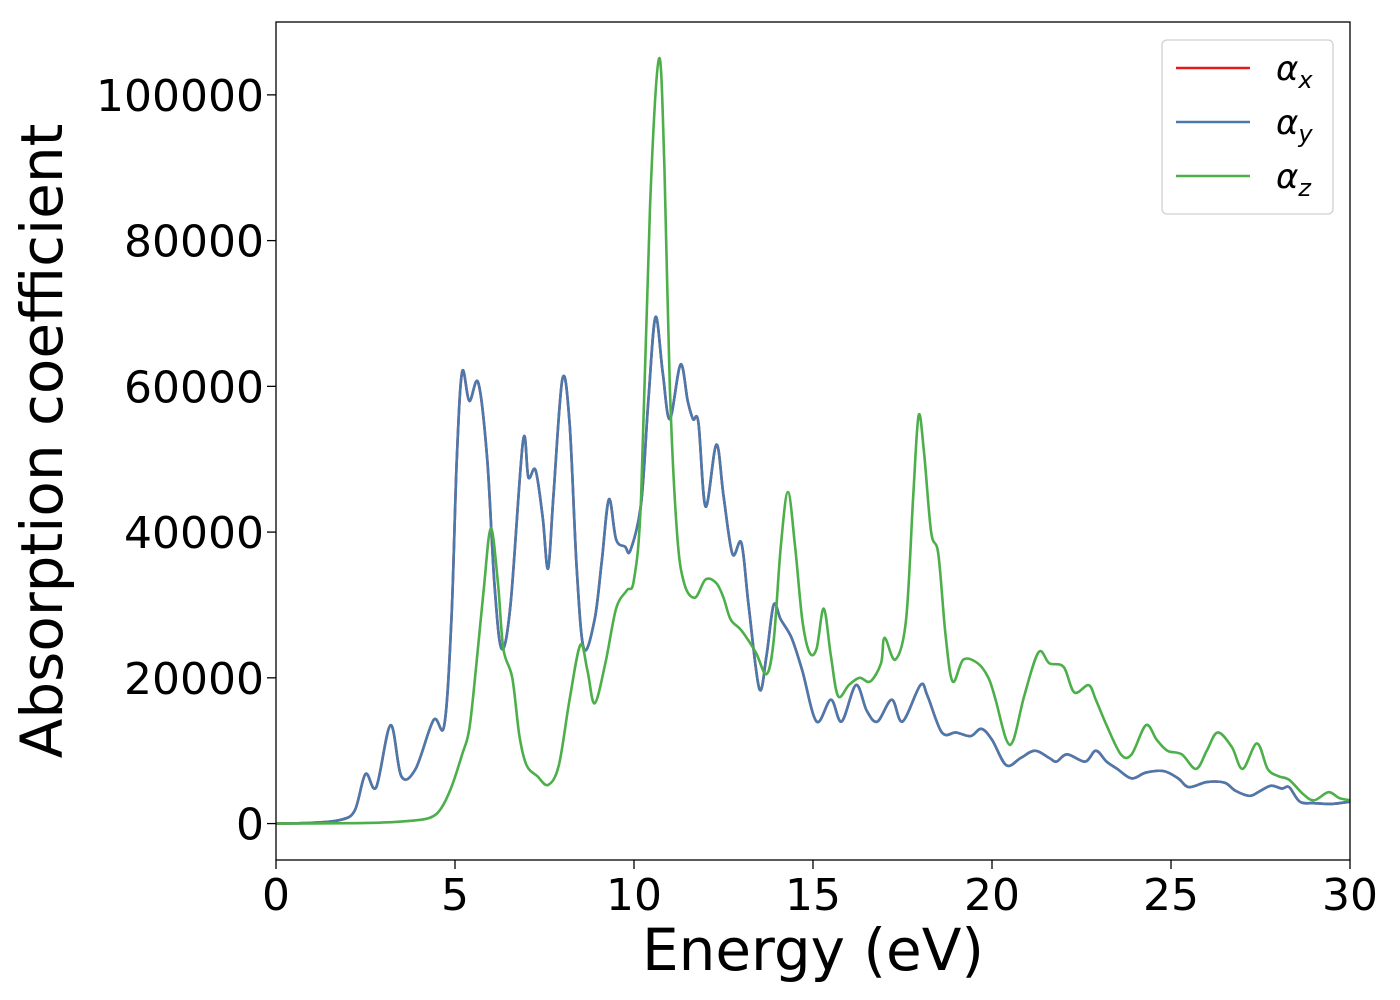  Describe the element at coordinates (1171, 895) in the screenshot. I see `x-tick-label: 25` at that location.